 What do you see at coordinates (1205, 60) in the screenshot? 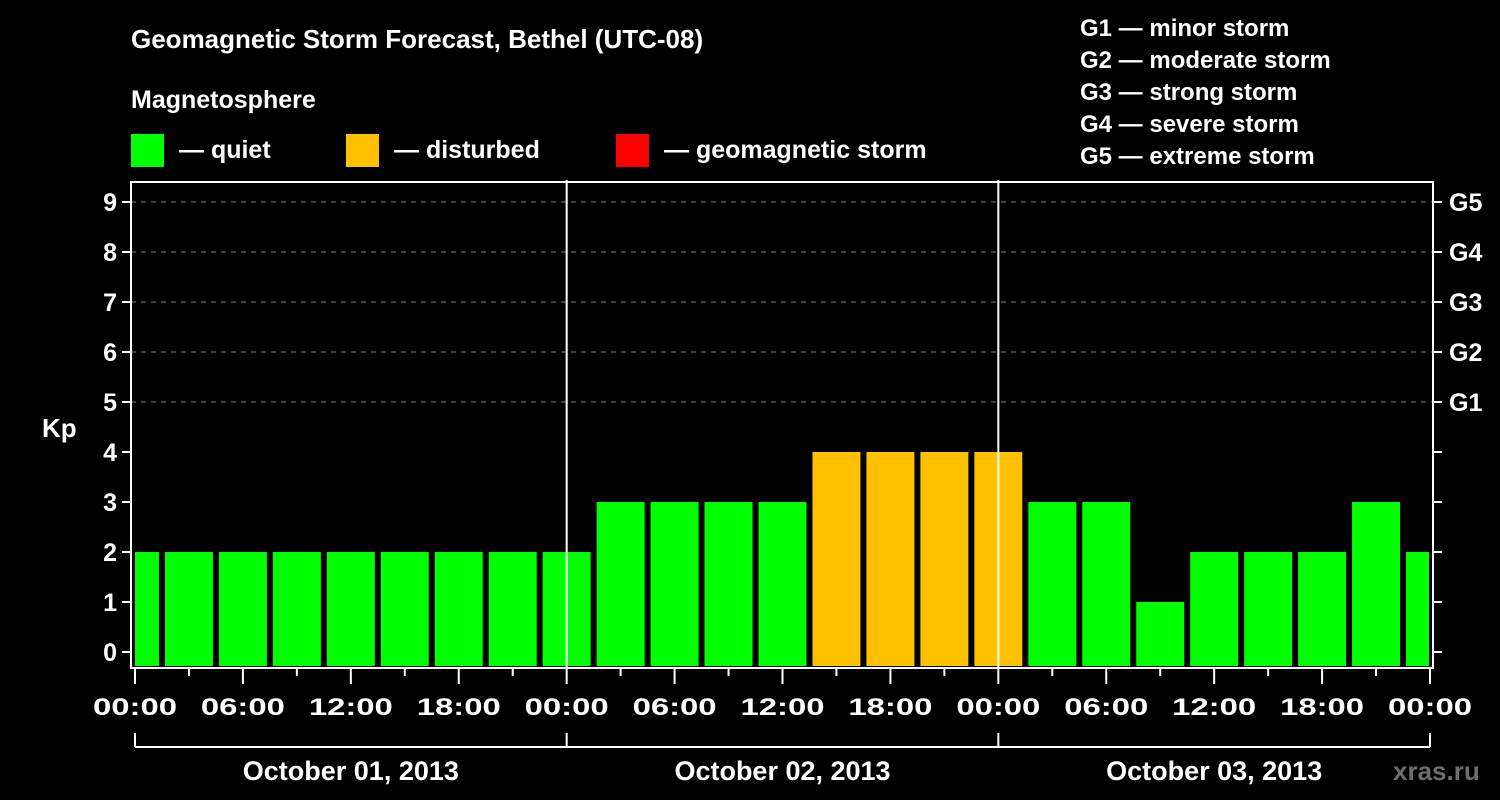
I see `g-scale-g2: G2 — moderate storm` at bounding box center [1205, 60].